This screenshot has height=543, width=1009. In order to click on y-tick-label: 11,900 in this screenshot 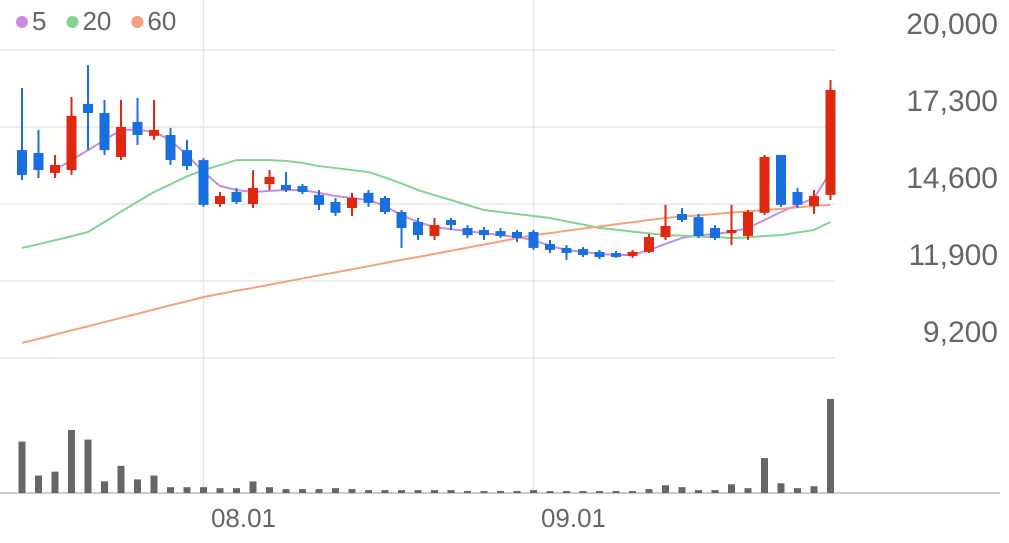, I will do `click(953, 255)`.